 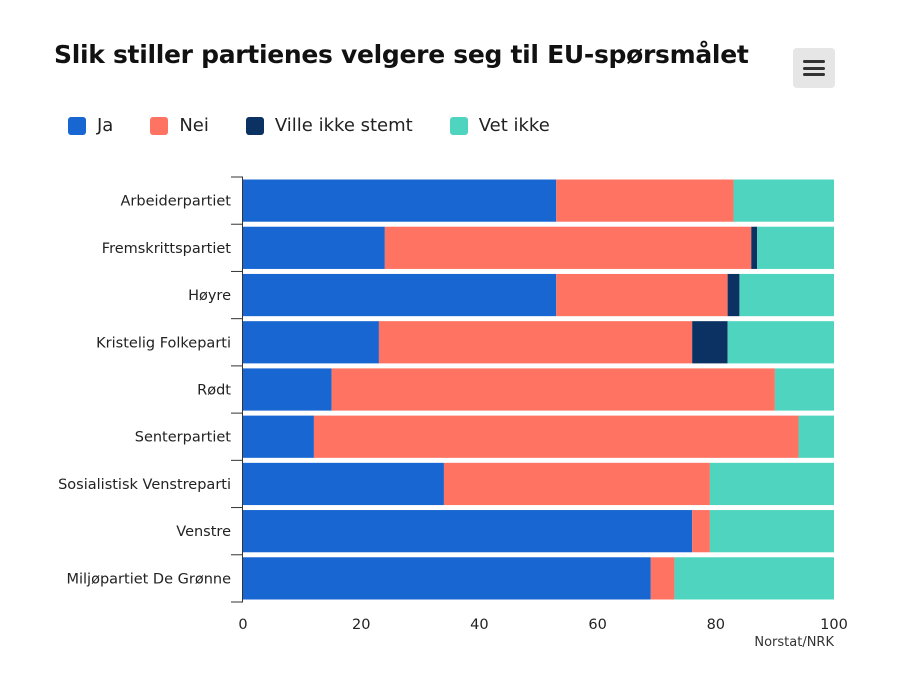 I want to click on x-tick-label: 40, so click(x=479, y=625).